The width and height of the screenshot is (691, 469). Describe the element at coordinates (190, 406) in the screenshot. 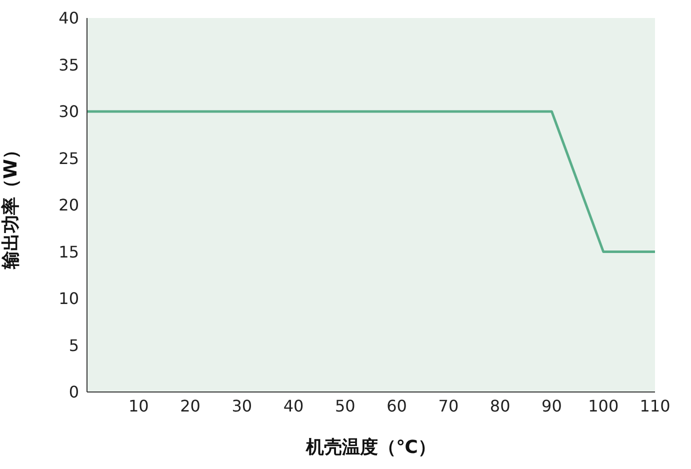

I see `x-tick-label: 20` at that location.